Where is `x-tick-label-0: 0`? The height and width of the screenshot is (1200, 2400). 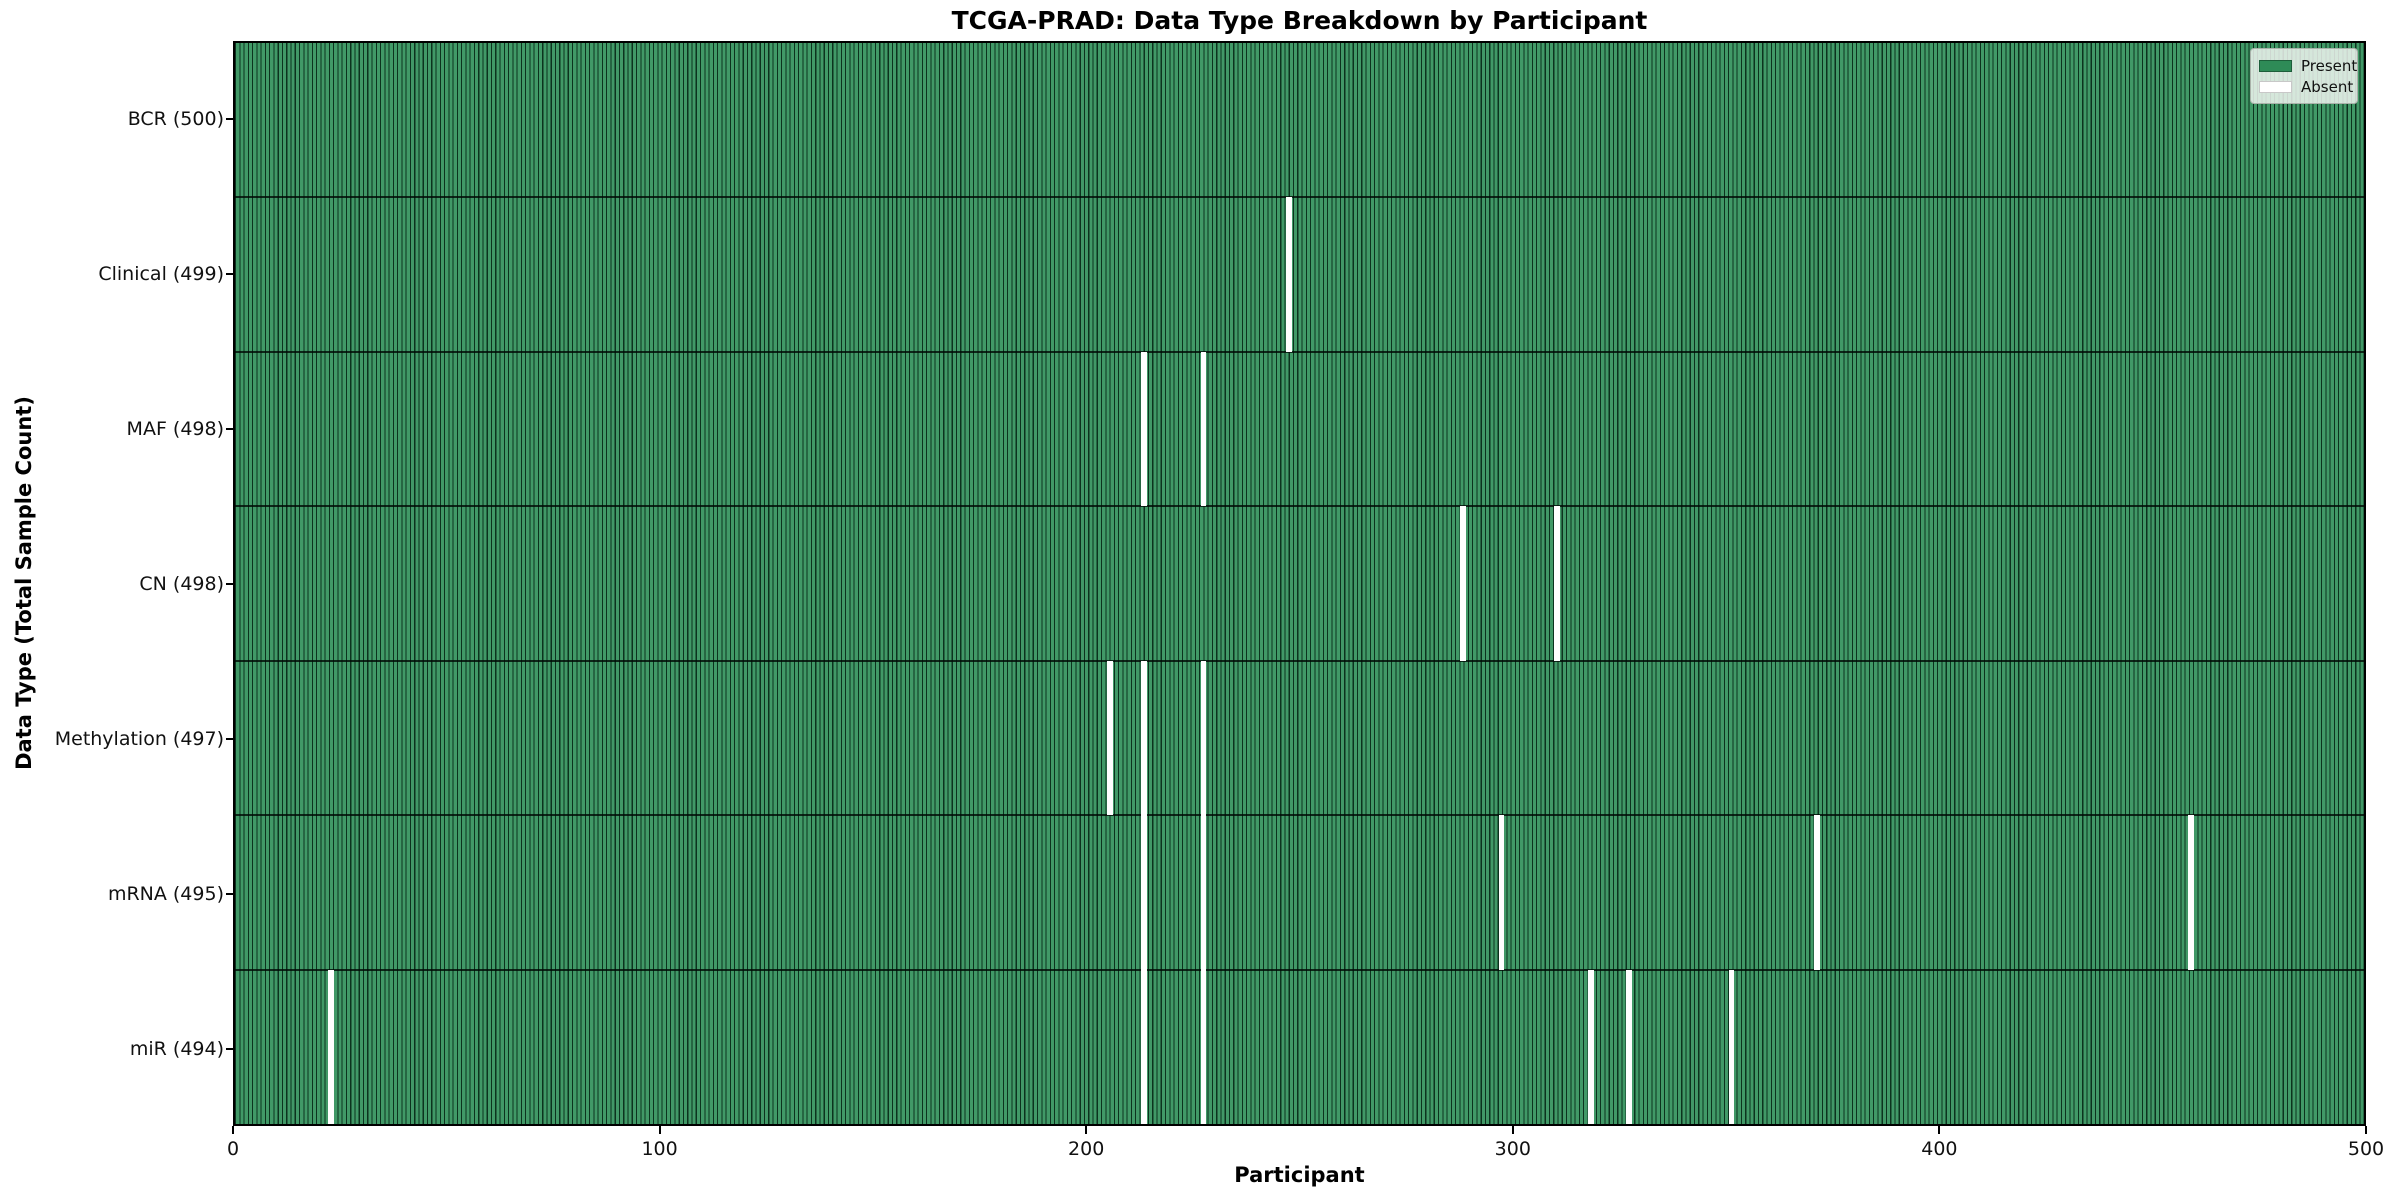 x-tick-label-0: 0 is located at coordinates (233, 1149).